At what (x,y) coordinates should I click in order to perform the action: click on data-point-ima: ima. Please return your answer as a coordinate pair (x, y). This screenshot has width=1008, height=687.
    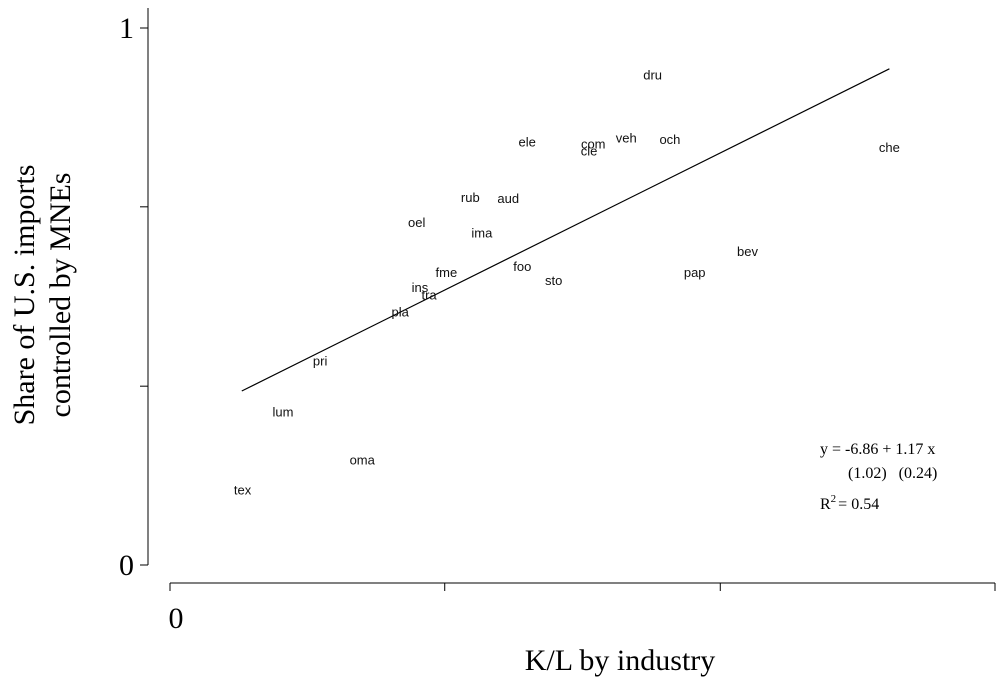
    Looking at the image, I should click on (482, 233).